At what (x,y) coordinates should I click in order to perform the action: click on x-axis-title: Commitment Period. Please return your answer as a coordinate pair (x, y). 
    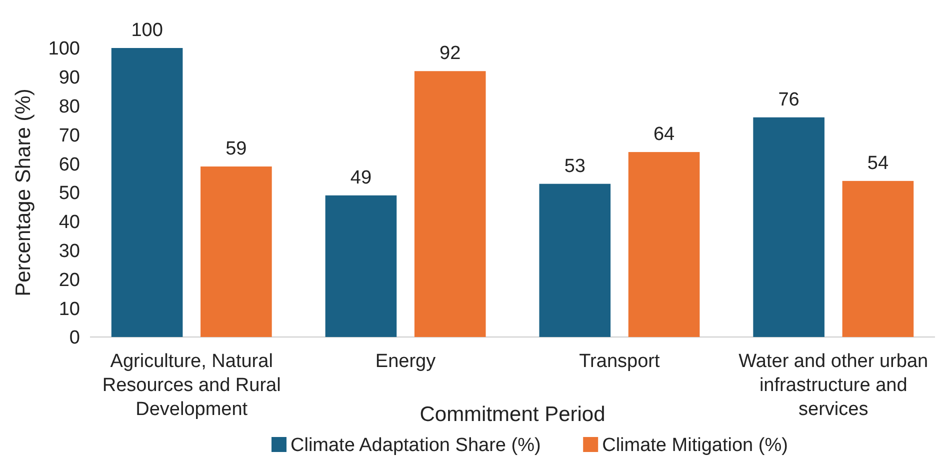
    Looking at the image, I should click on (513, 414).